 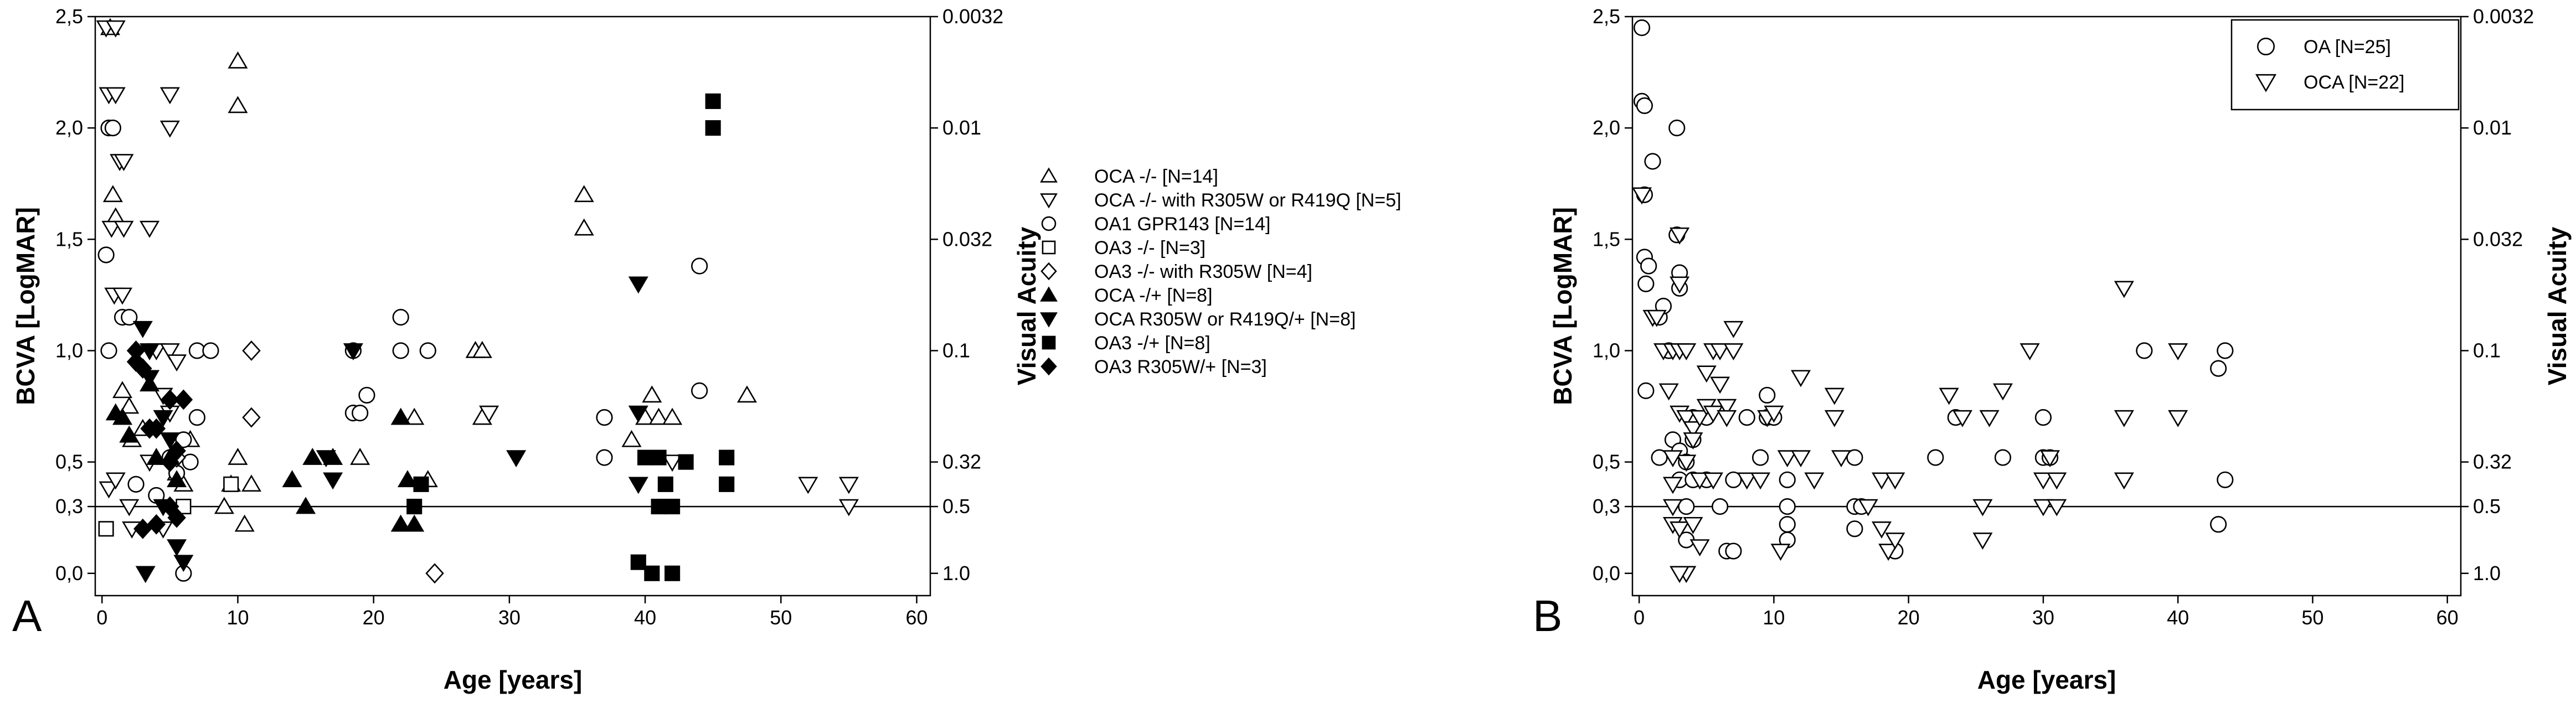 I want to click on y-axis-label: BCVA [LogMAR], so click(x=25, y=306).